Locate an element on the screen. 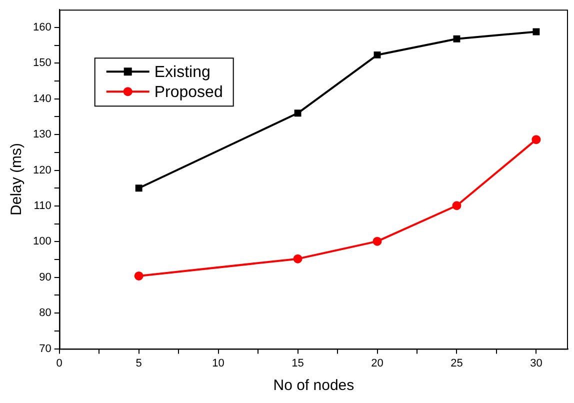  legend-label: Existing is located at coordinates (182, 73).